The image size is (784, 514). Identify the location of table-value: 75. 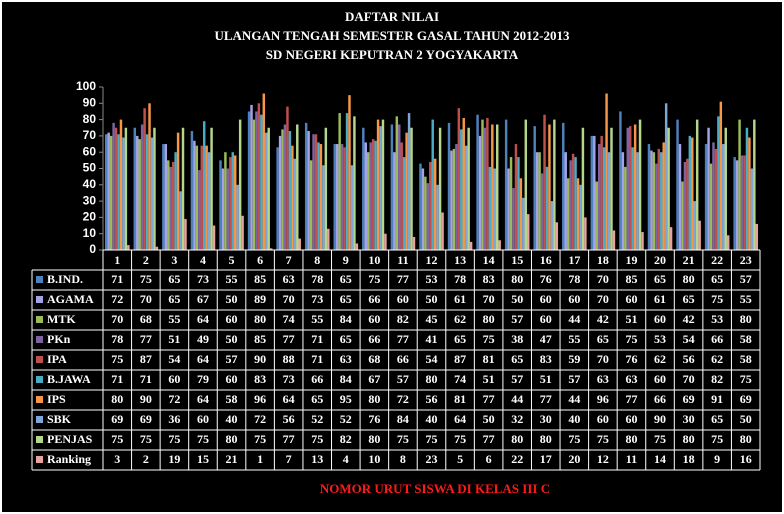
(146, 279).